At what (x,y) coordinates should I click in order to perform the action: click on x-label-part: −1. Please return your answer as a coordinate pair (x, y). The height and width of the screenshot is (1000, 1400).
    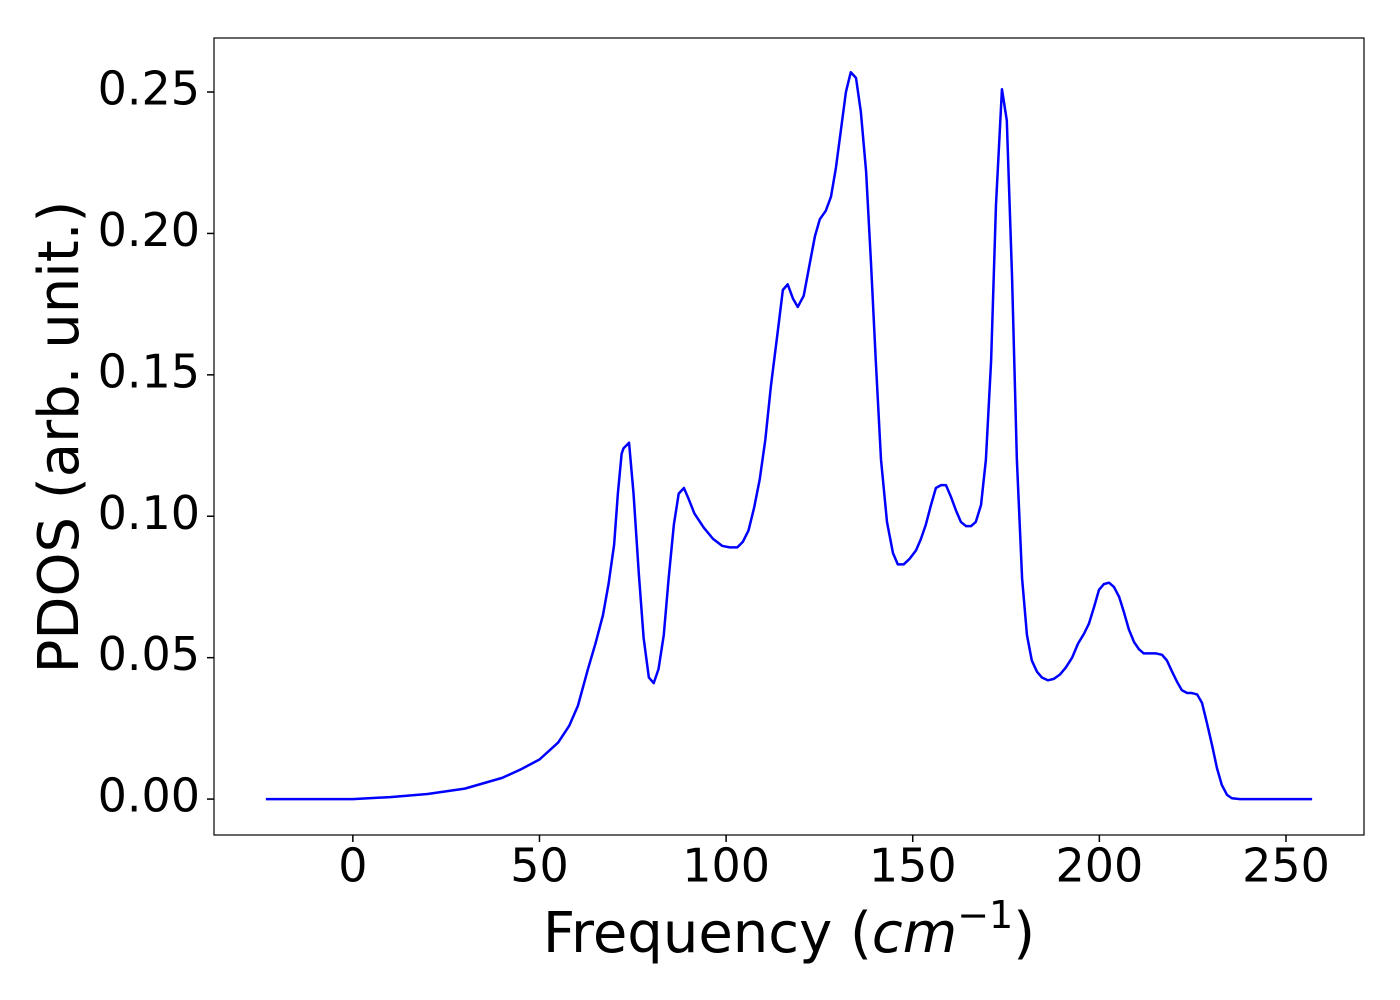
    Looking at the image, I should click on (985, 915).